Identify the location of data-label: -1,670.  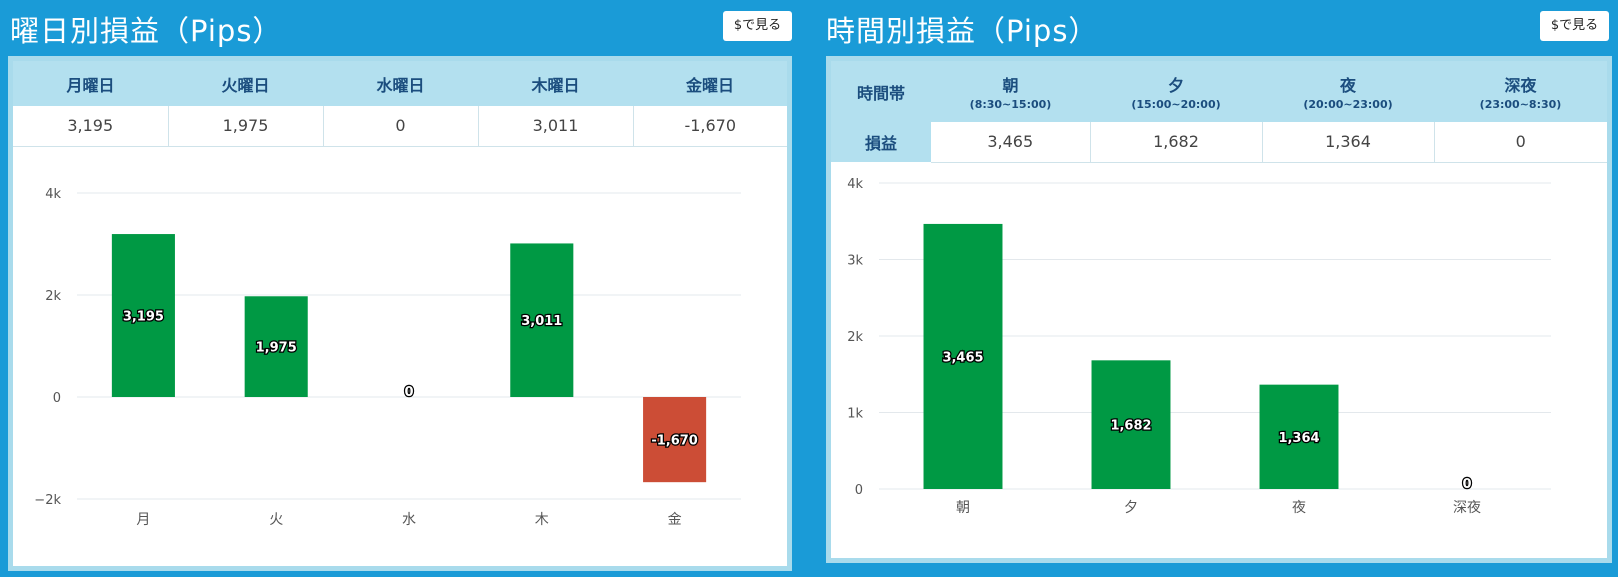
(674, 441).